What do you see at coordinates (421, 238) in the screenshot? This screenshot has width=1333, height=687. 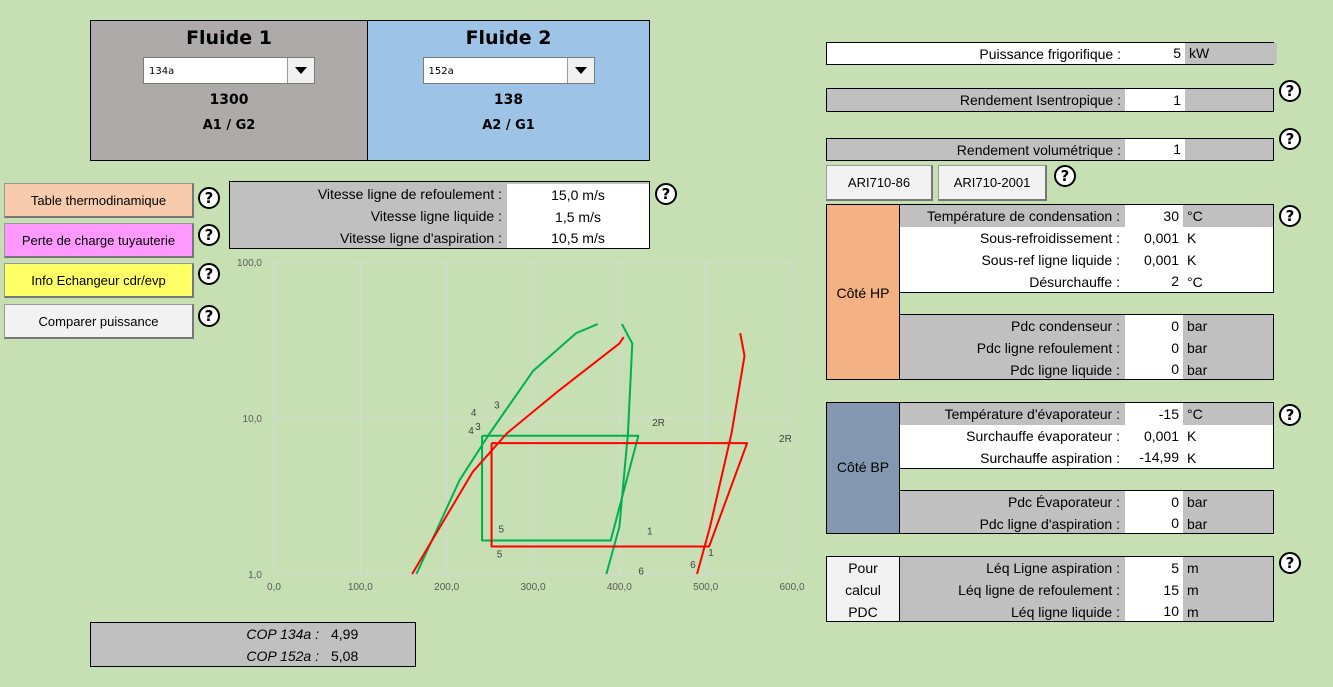 I see `speed-label: Vitesse ligne d'aspiration :` at bounding box center [421, 238].